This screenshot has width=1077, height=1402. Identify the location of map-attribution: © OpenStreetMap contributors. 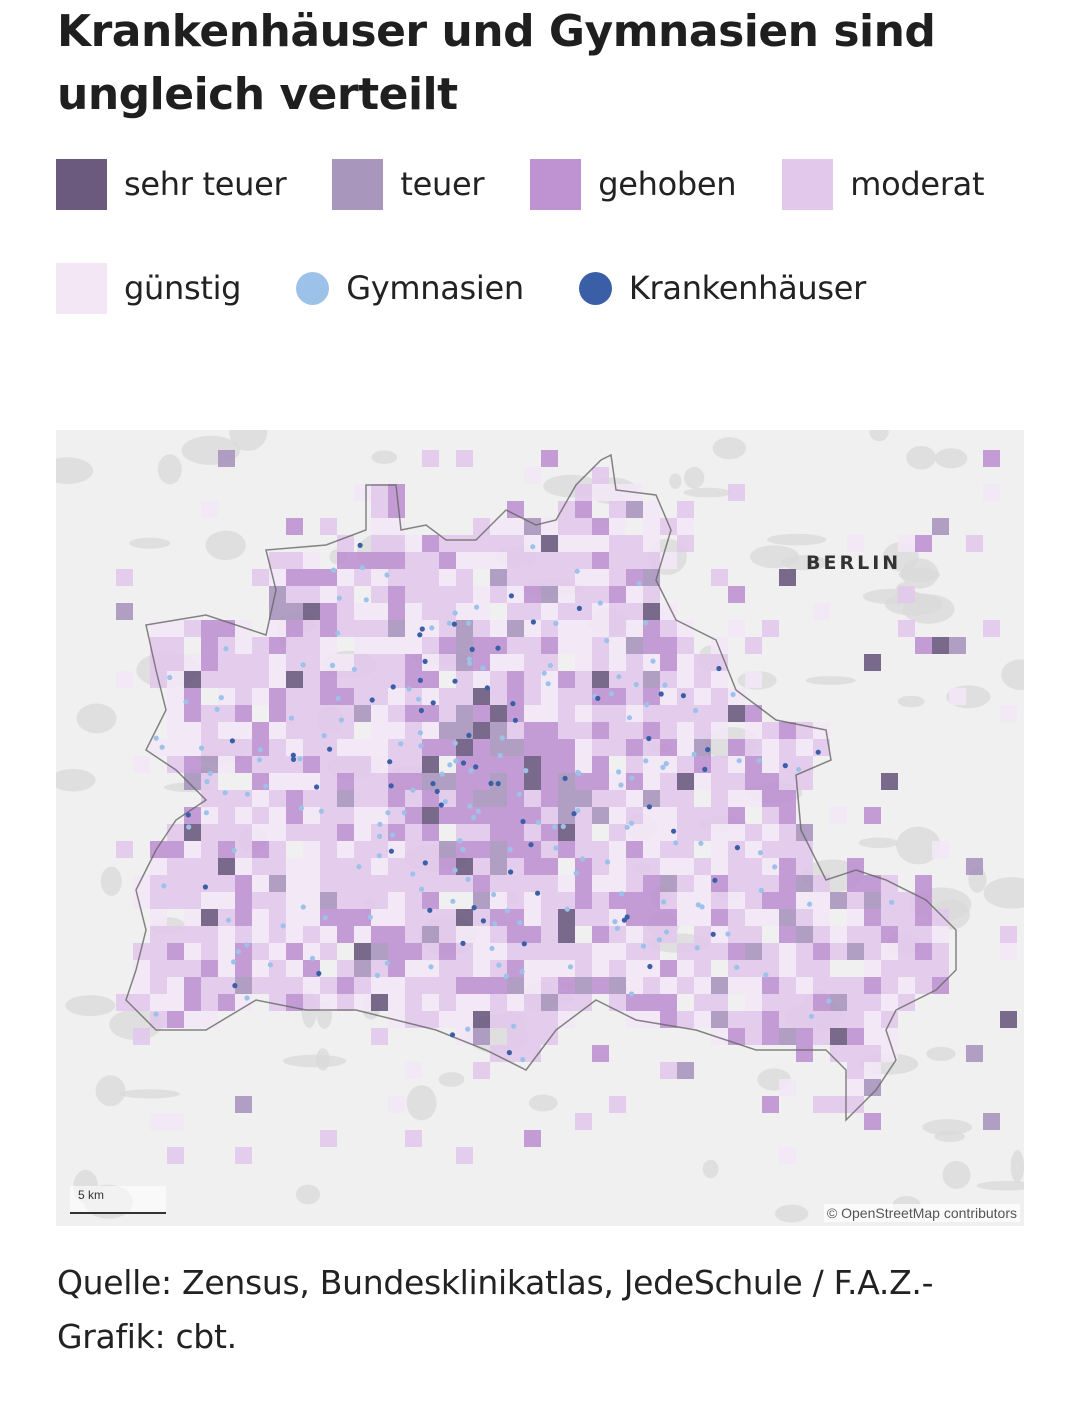
(921, 1213).